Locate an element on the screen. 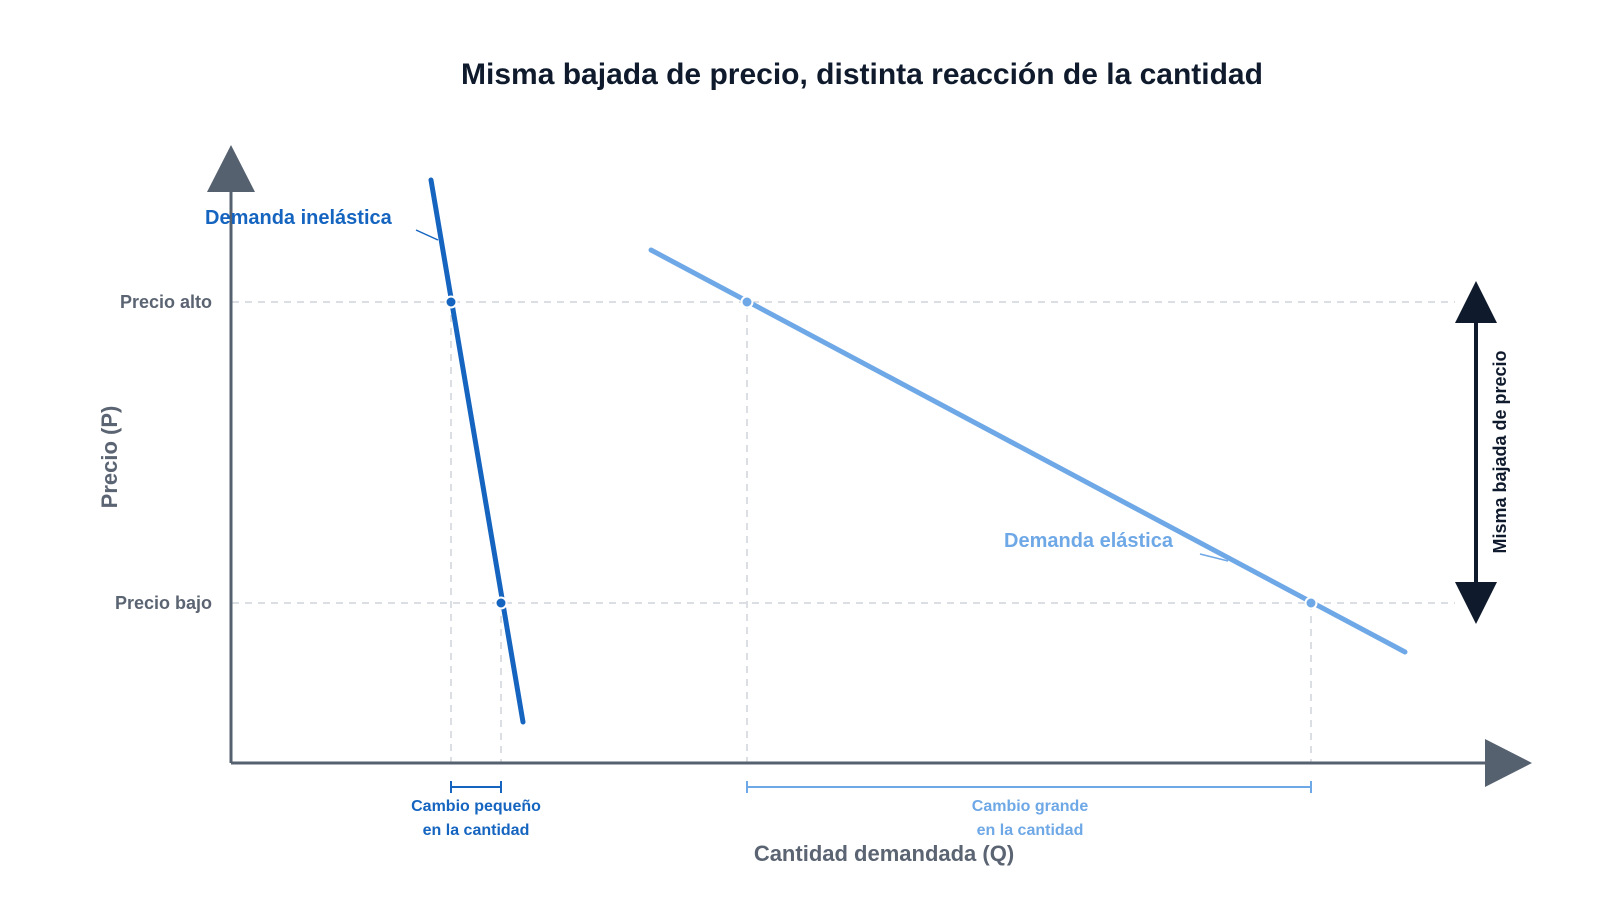  x-axis-arrowhead is located at coordinates (1508, 763).